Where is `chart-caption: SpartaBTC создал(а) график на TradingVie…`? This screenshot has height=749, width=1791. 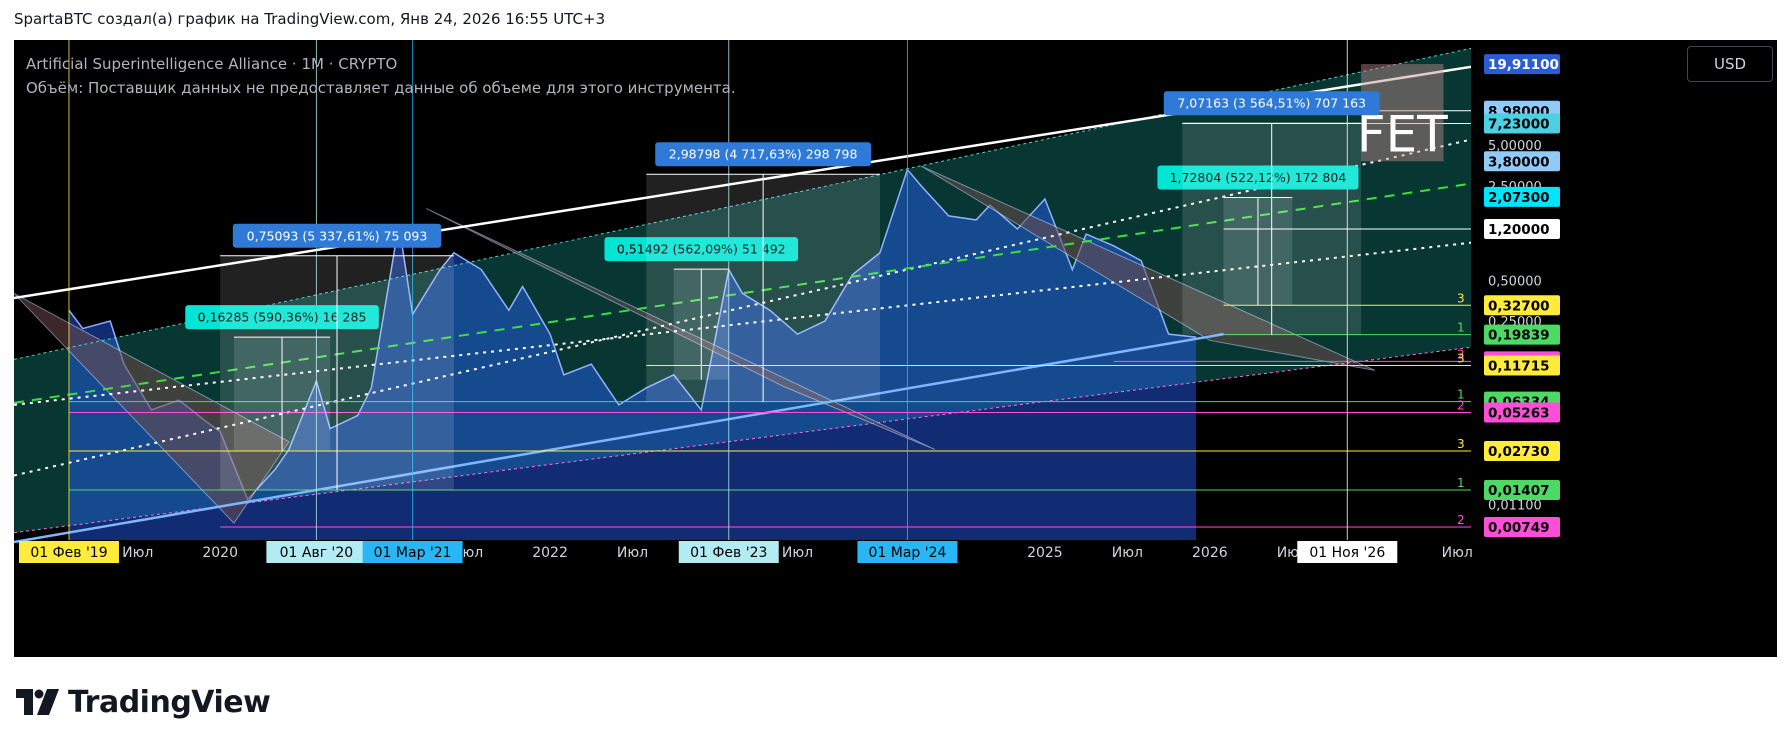 chart-caption: SpartaBTC создал(а) график на TradingVie… is located at coordinates (310, 19).